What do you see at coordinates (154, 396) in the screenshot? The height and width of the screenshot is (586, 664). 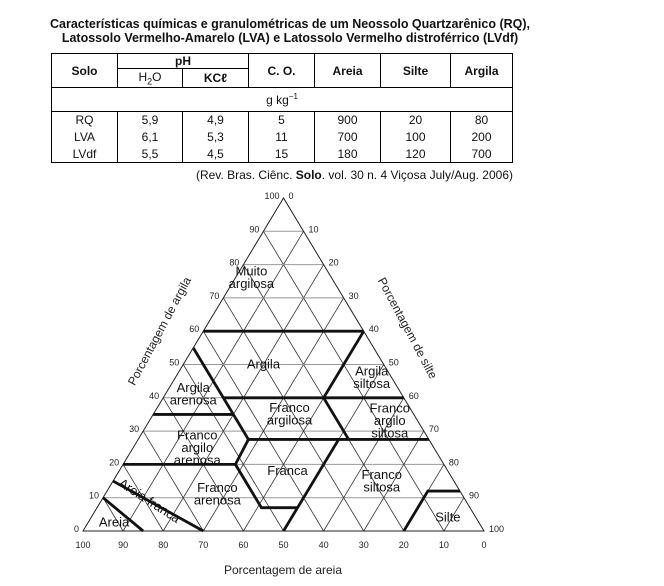 I see `clay-tick-label: 40` at bounding box center [154, 396].